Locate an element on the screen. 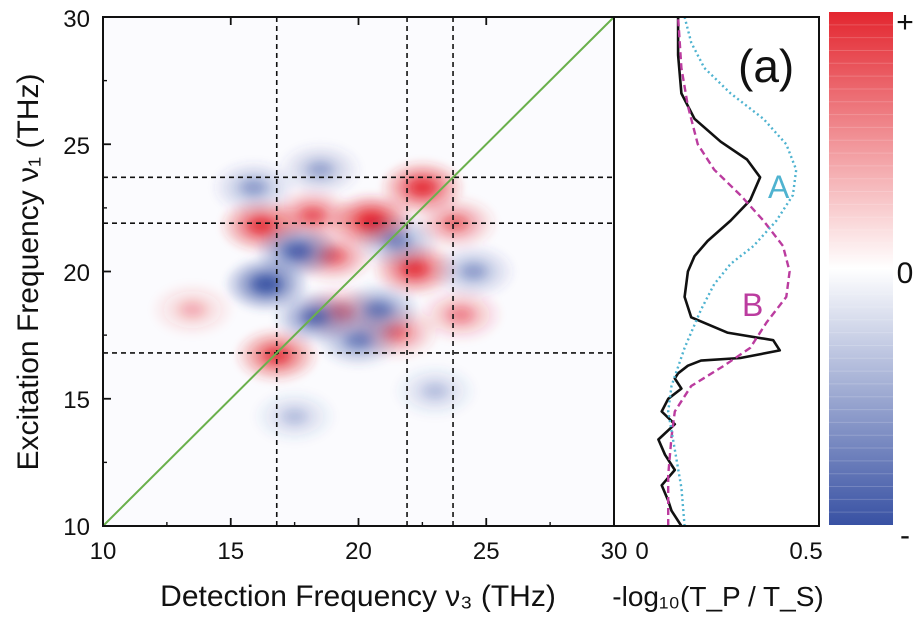 This screenshot has height=628, width=921. series-label-a: A is located at coordinates (779, 187).